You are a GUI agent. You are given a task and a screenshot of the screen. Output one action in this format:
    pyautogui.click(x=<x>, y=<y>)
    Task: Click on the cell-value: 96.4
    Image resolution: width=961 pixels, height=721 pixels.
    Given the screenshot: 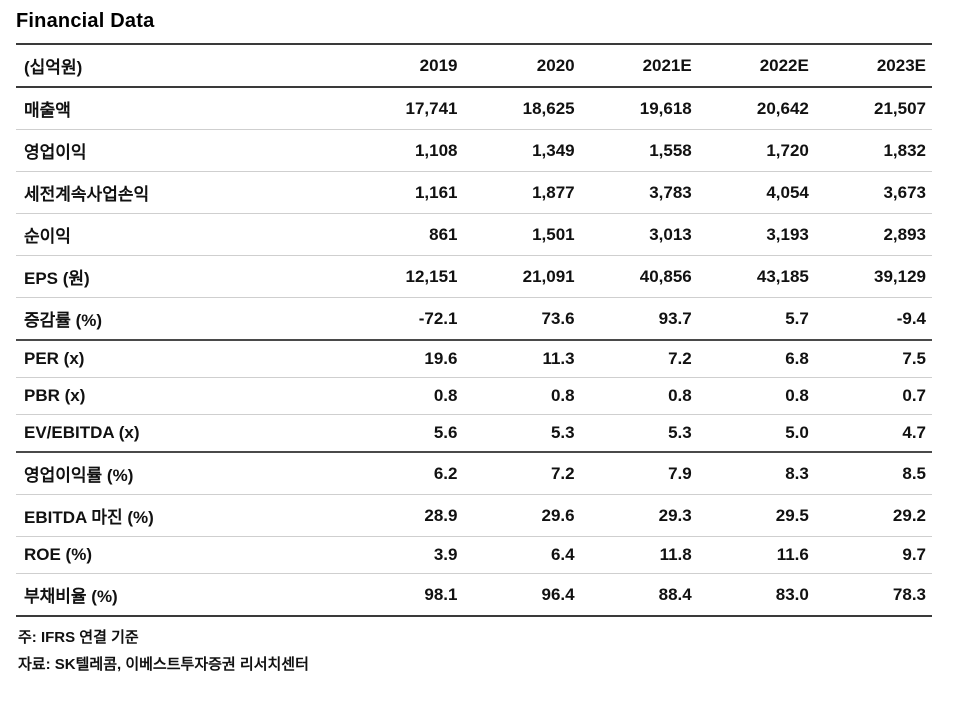 What is the action you would take?
    pyautogui.click(x=558, y=594)
    